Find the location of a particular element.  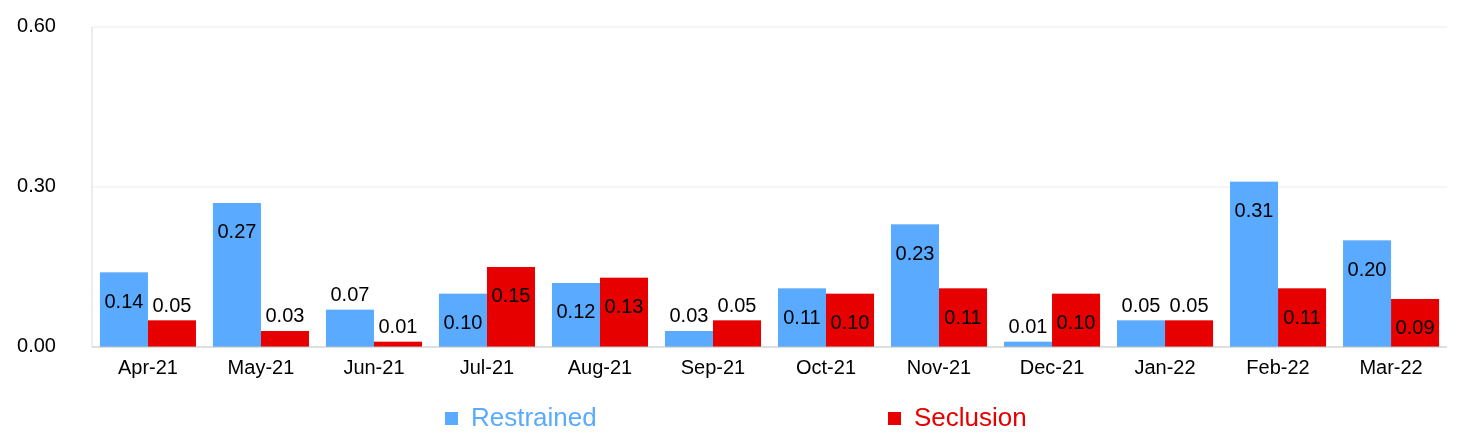

x-tick-label: Aug-21 is located at coordinates (600, 367).